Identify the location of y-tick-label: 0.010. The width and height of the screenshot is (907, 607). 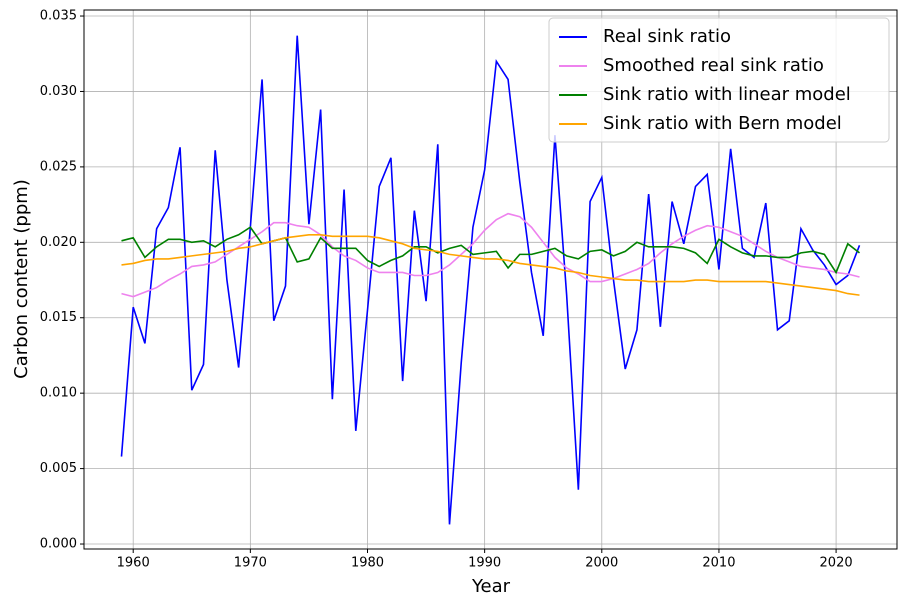
(58, 393).